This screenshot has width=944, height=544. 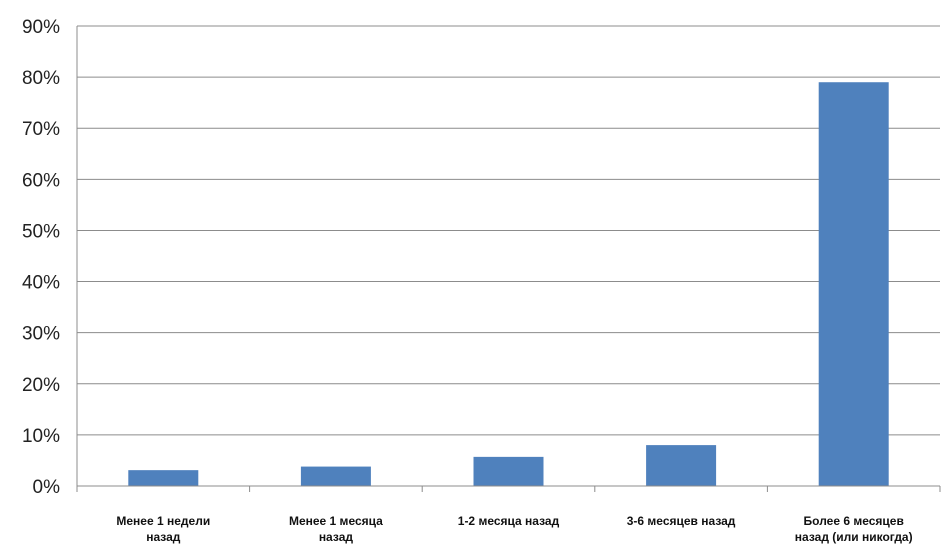 I want to click on y-tick-label: 60%, so click(x=41, y=180).